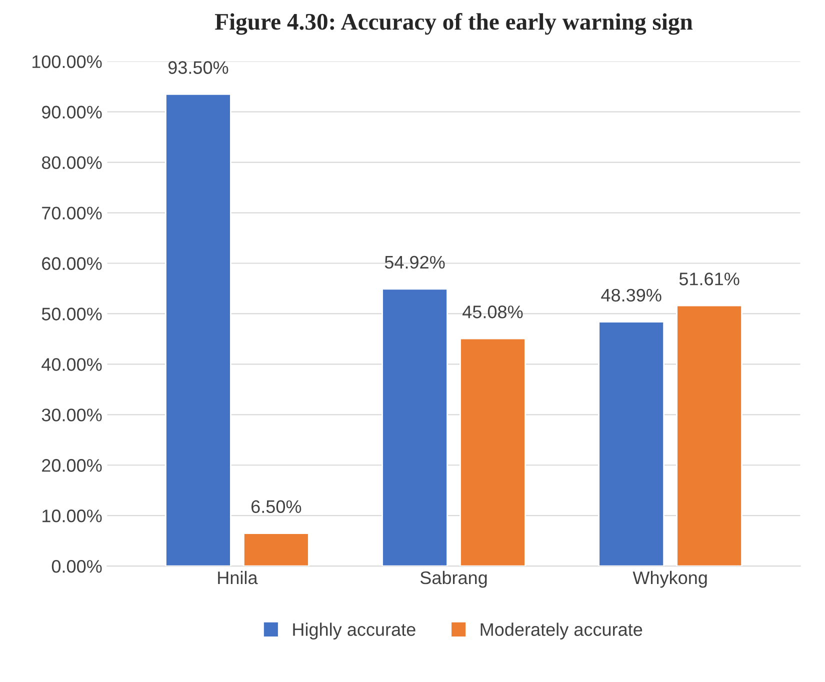 The width and height of the screenshot is (825, 682). Describe the element at coordinates (354, 631) in the screenshot. I see `legend-label: Highly accurate` at that location.